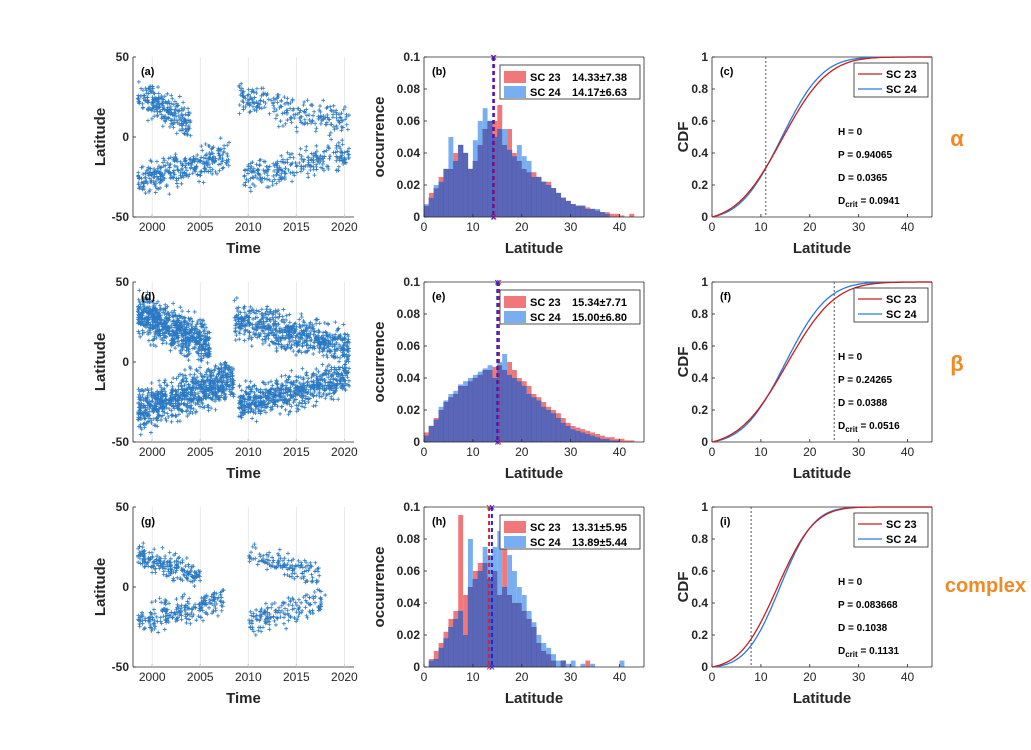 The width and height of the screenshot is (1031, 750). I want to click on butterfly-xtick-label: 2000, so click(152, 452).